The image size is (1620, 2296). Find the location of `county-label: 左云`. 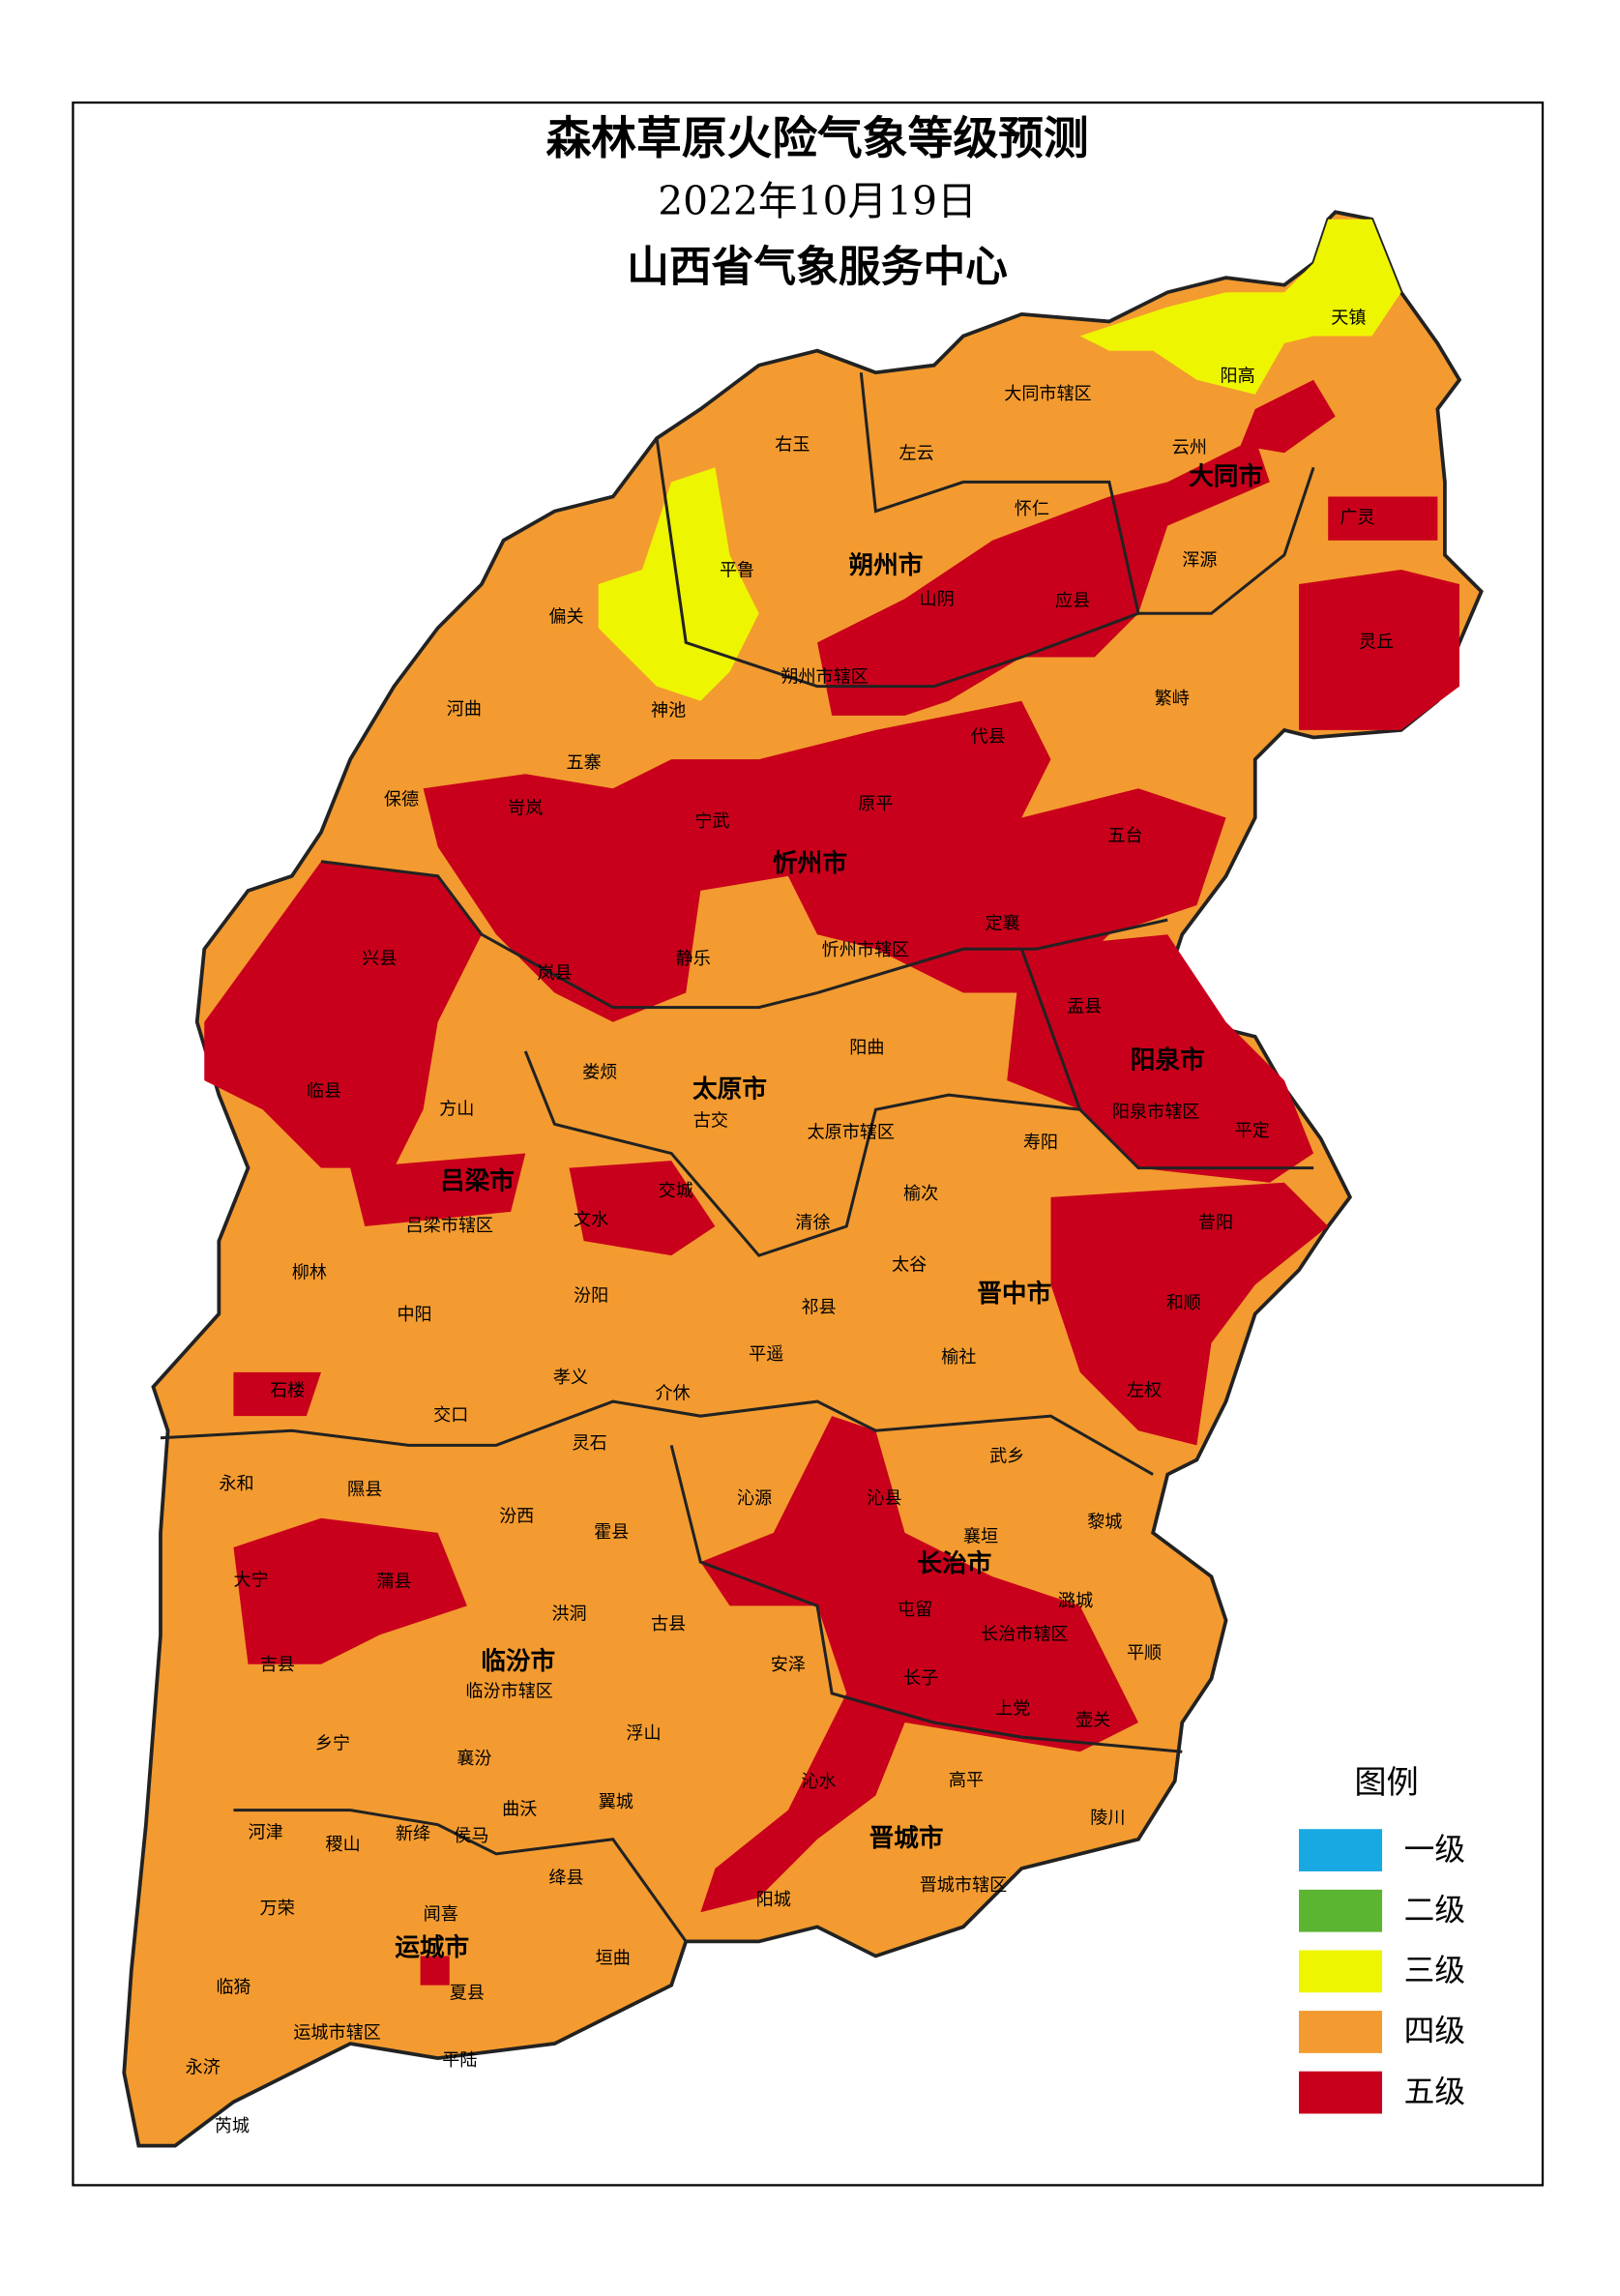

county-label: 左云 is located at coordinates (916, 454).